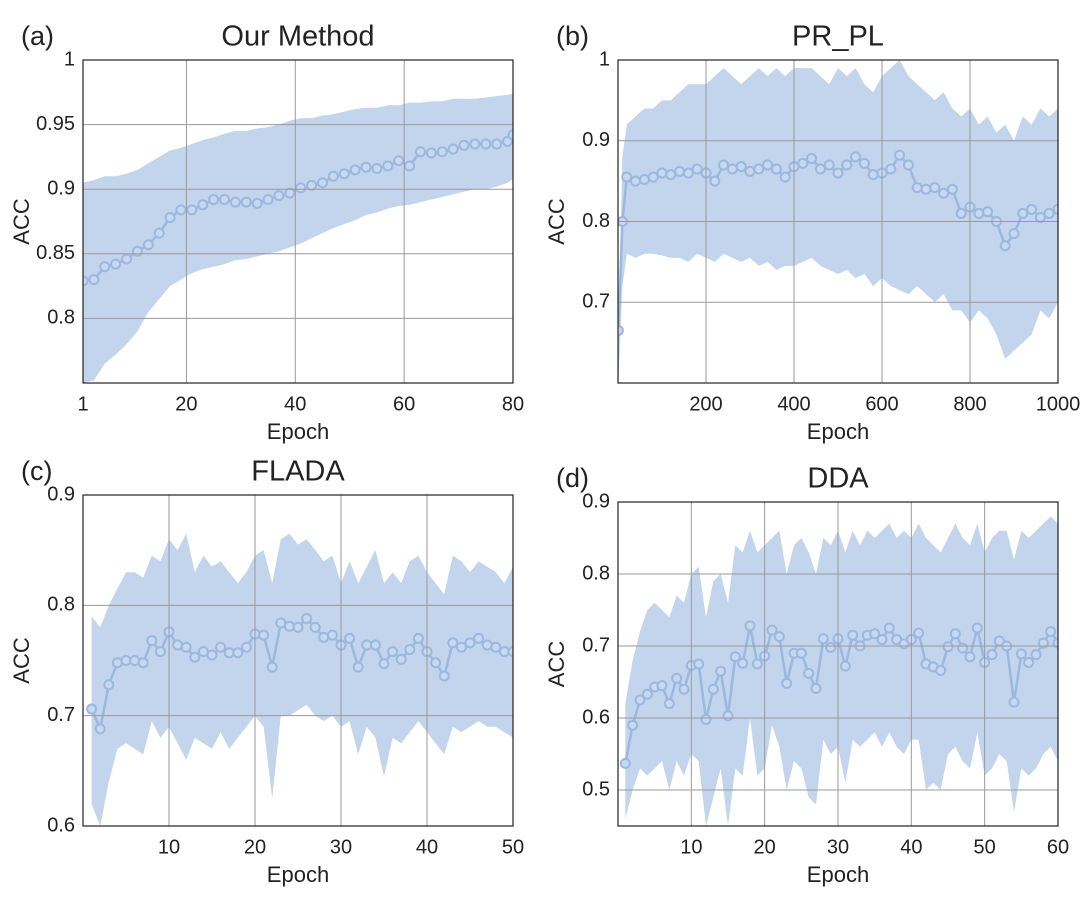 Image resolution: width=1080 pixels, height=908 pixels. Describe the element at coordinates (61, 715) in the screenshot. I see `y-tick-label: 0.7` at that location.